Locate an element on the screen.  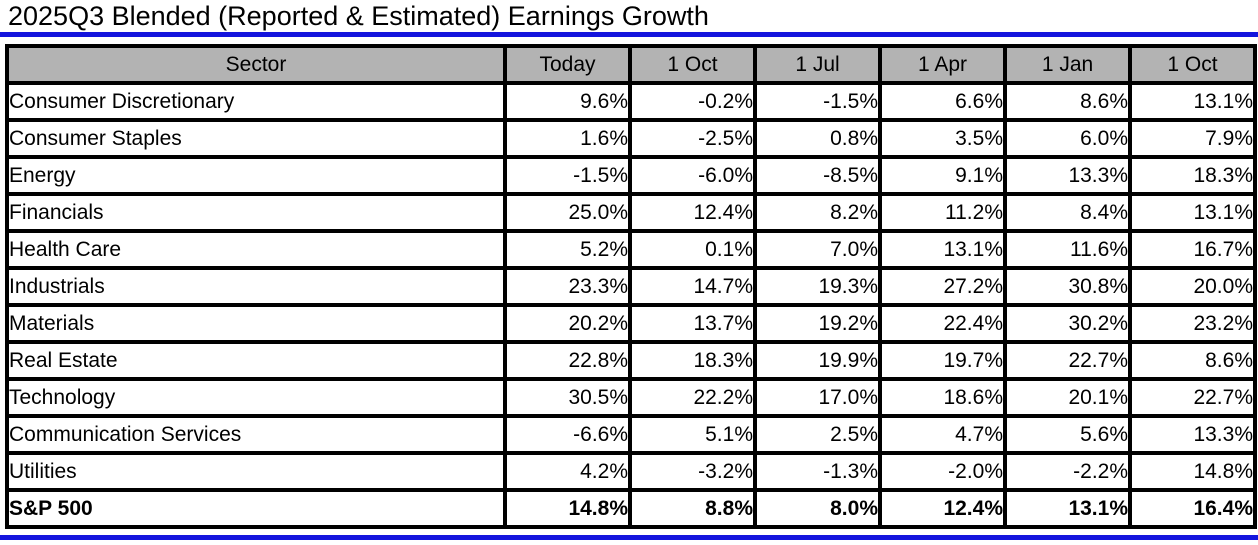
value-cell: 22.2% is located at coordinates (692, 397).